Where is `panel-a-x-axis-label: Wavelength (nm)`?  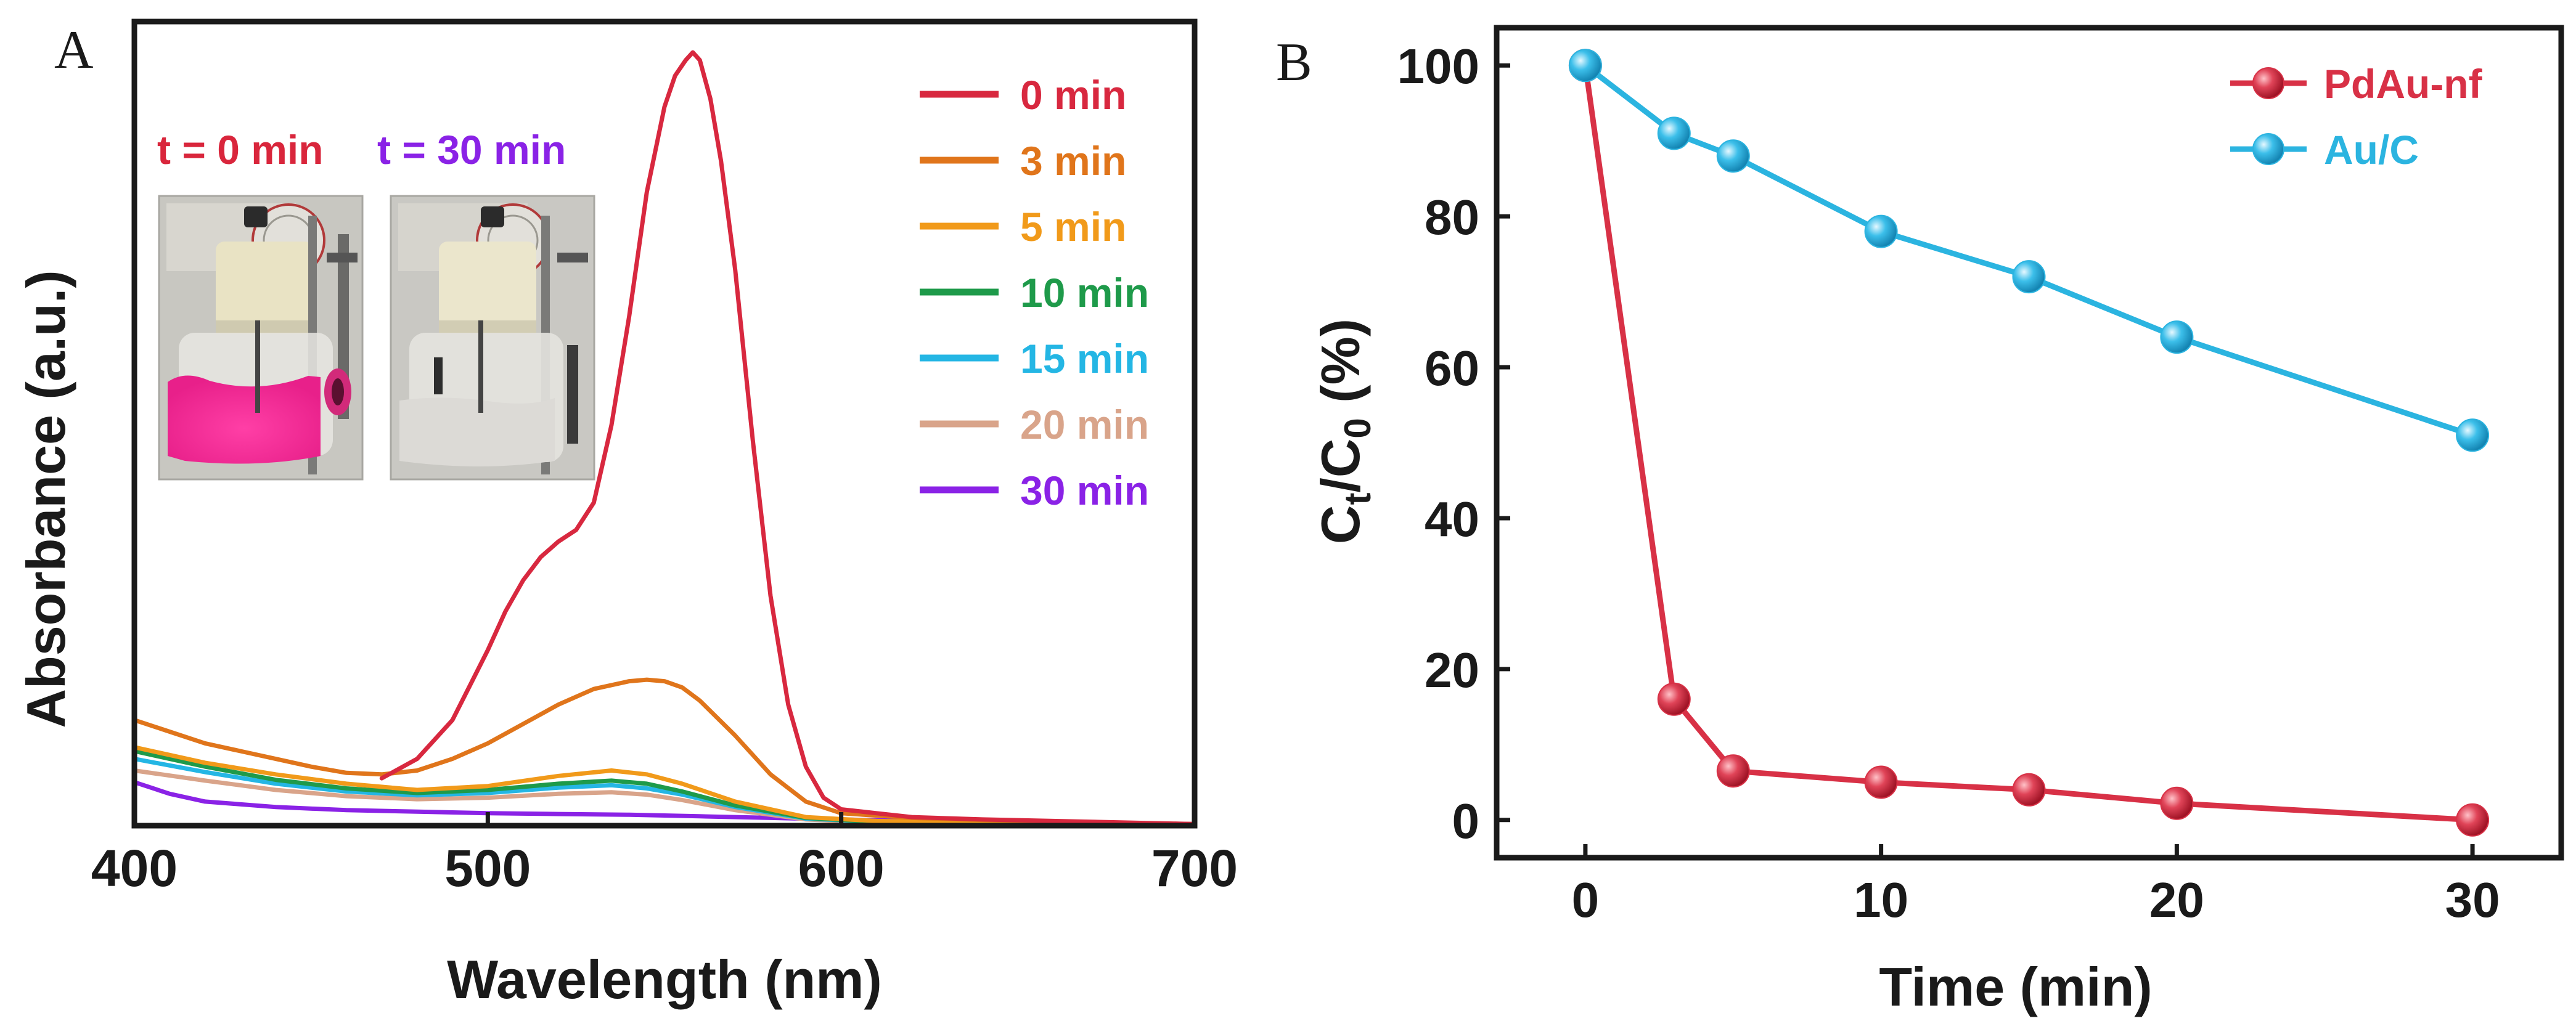 panel-a-x-axis-label: Wavelength (nm) is located at coordinates (664, 979).